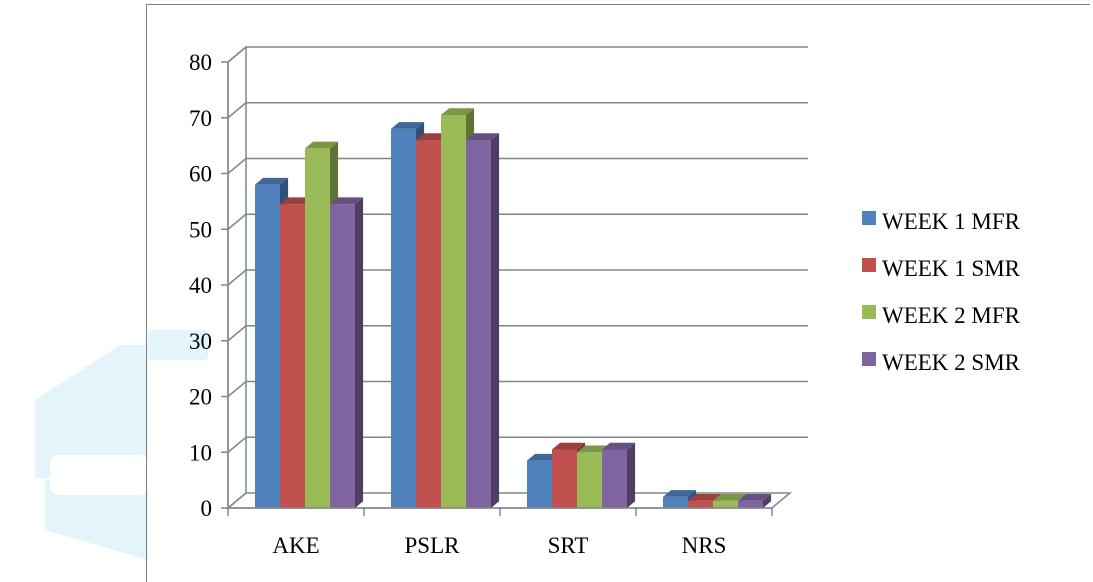 This screenshot has width=1093, height=582. What do you see at coordinates (951, 221) in the screenshot?
I see `legend-label: WEEK 1 MFR` at bounding box center [951, 221].